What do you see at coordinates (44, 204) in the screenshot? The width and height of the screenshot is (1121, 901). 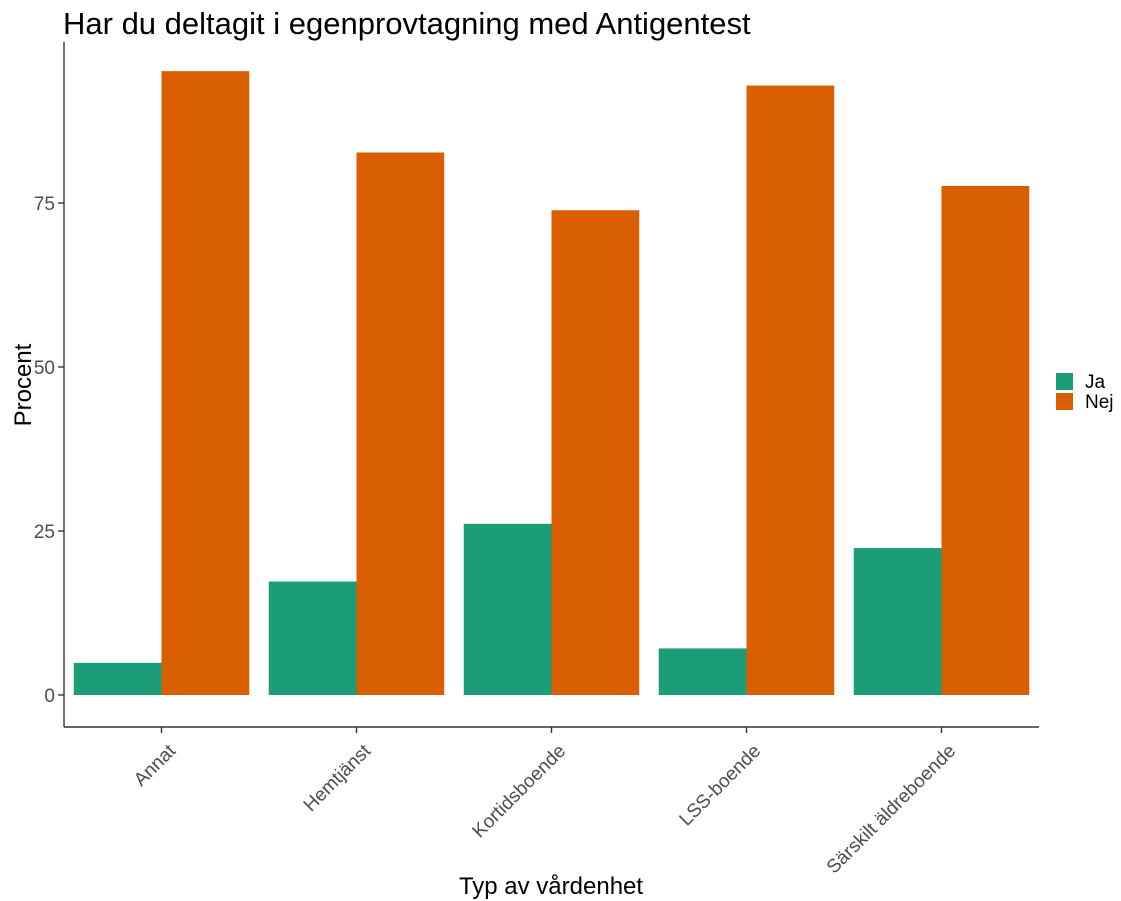 I see `y-tick-label: 75` at bounding box center [44, 204].